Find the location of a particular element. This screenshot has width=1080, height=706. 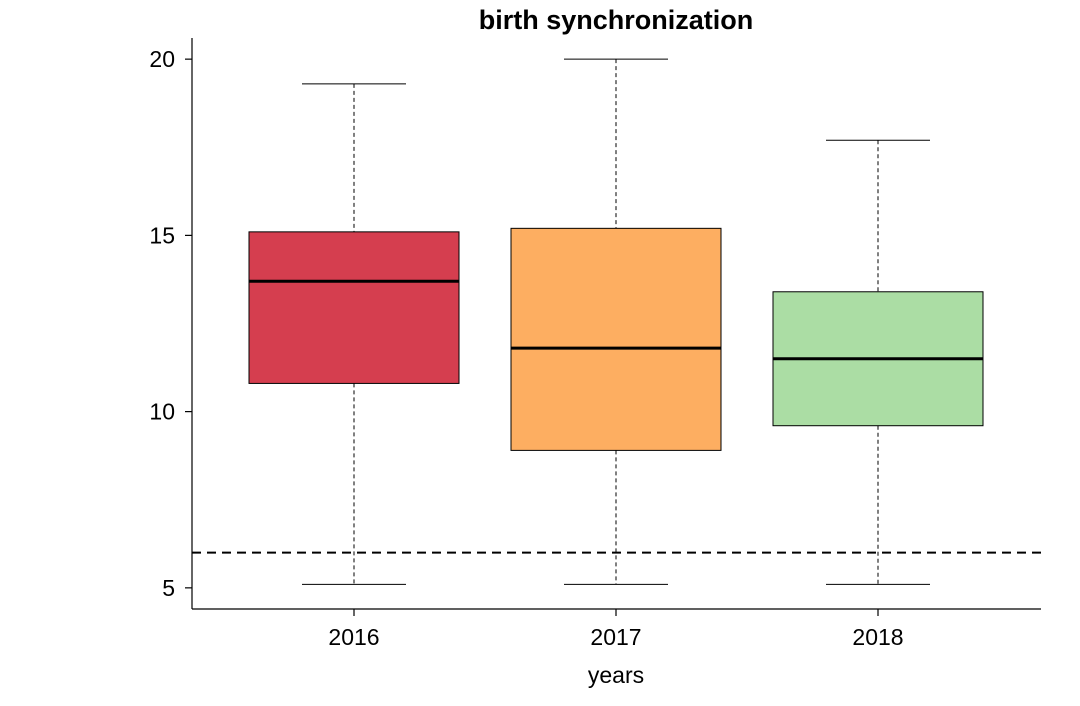

box-2017 is located at coordinates (616, 321).